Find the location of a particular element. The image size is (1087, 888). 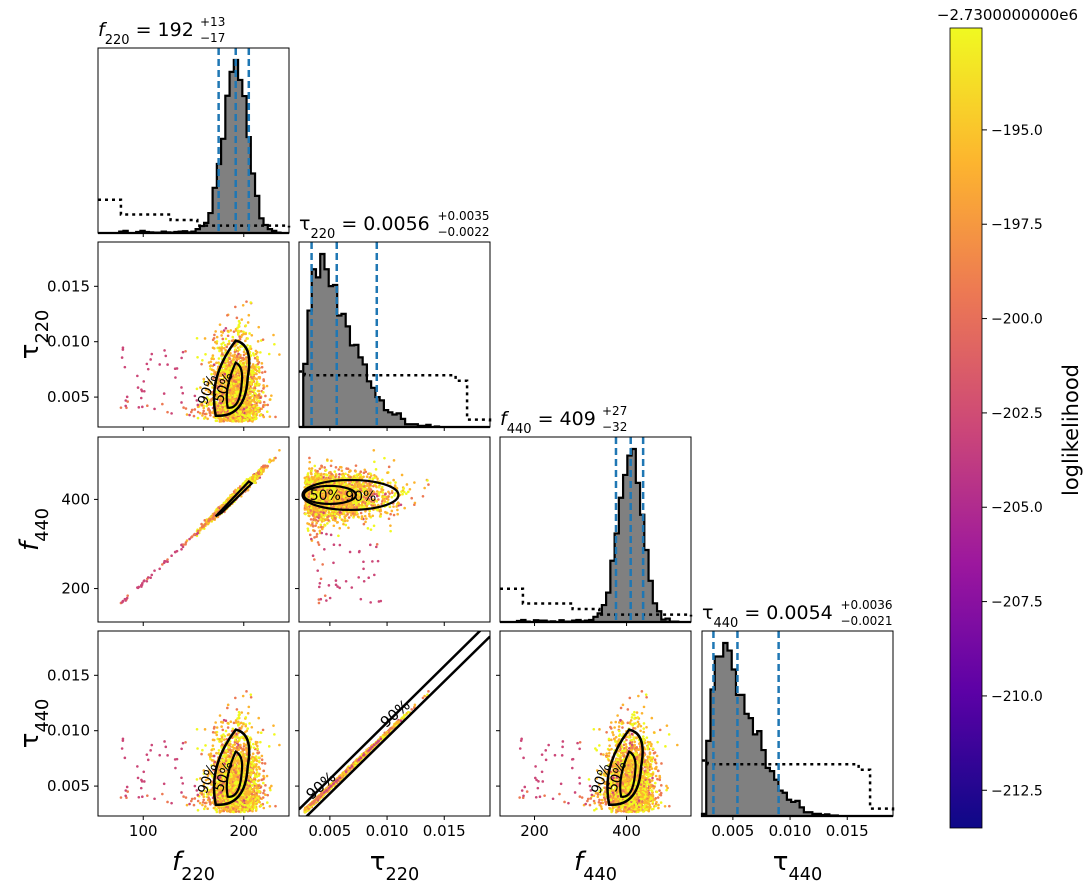

contour-90-tau220-f440 is located at coordinates (350, 495).